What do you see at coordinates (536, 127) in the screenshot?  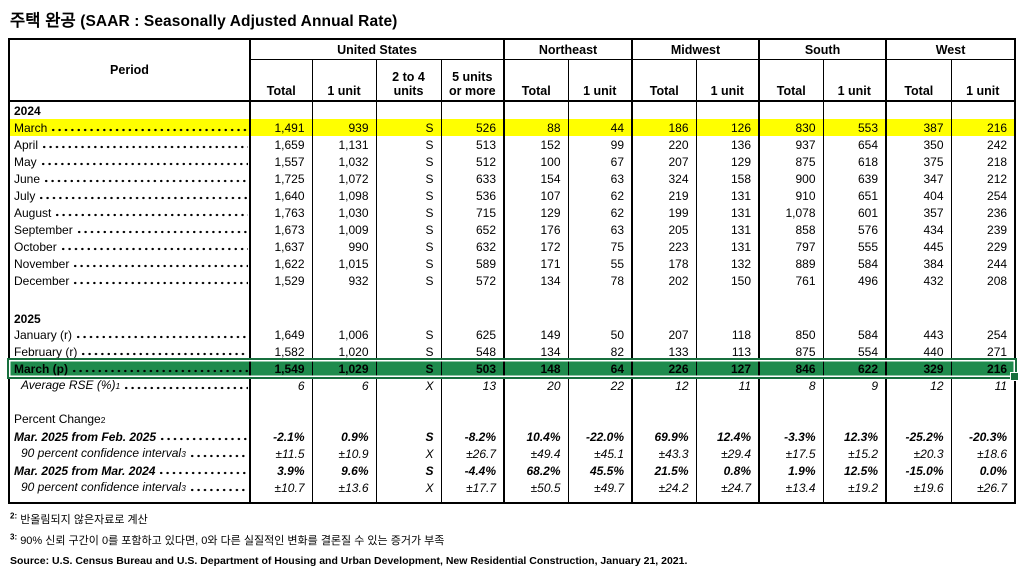 I see `value-cell: 88` at bounding box center [536, 127].